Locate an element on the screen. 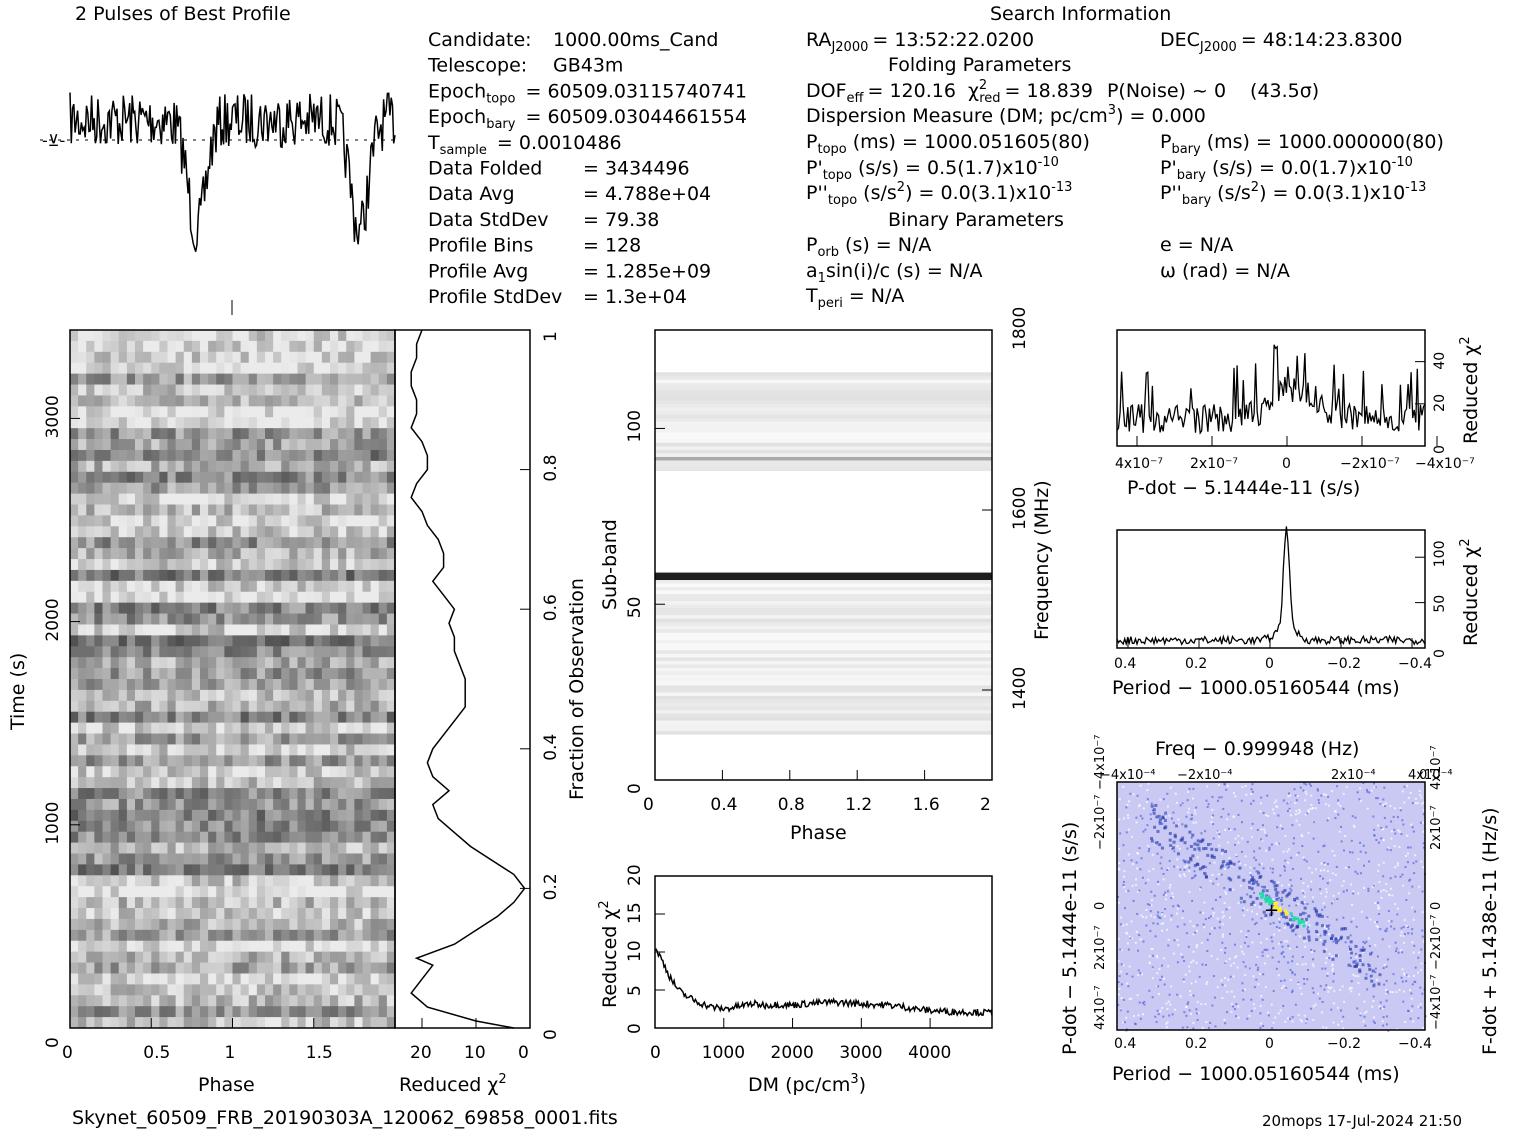 The width and height of the screenshot is (1517, 1133). pp-rtick-label: 2x10⁻⁷ is located at coordinates (1436, 827).